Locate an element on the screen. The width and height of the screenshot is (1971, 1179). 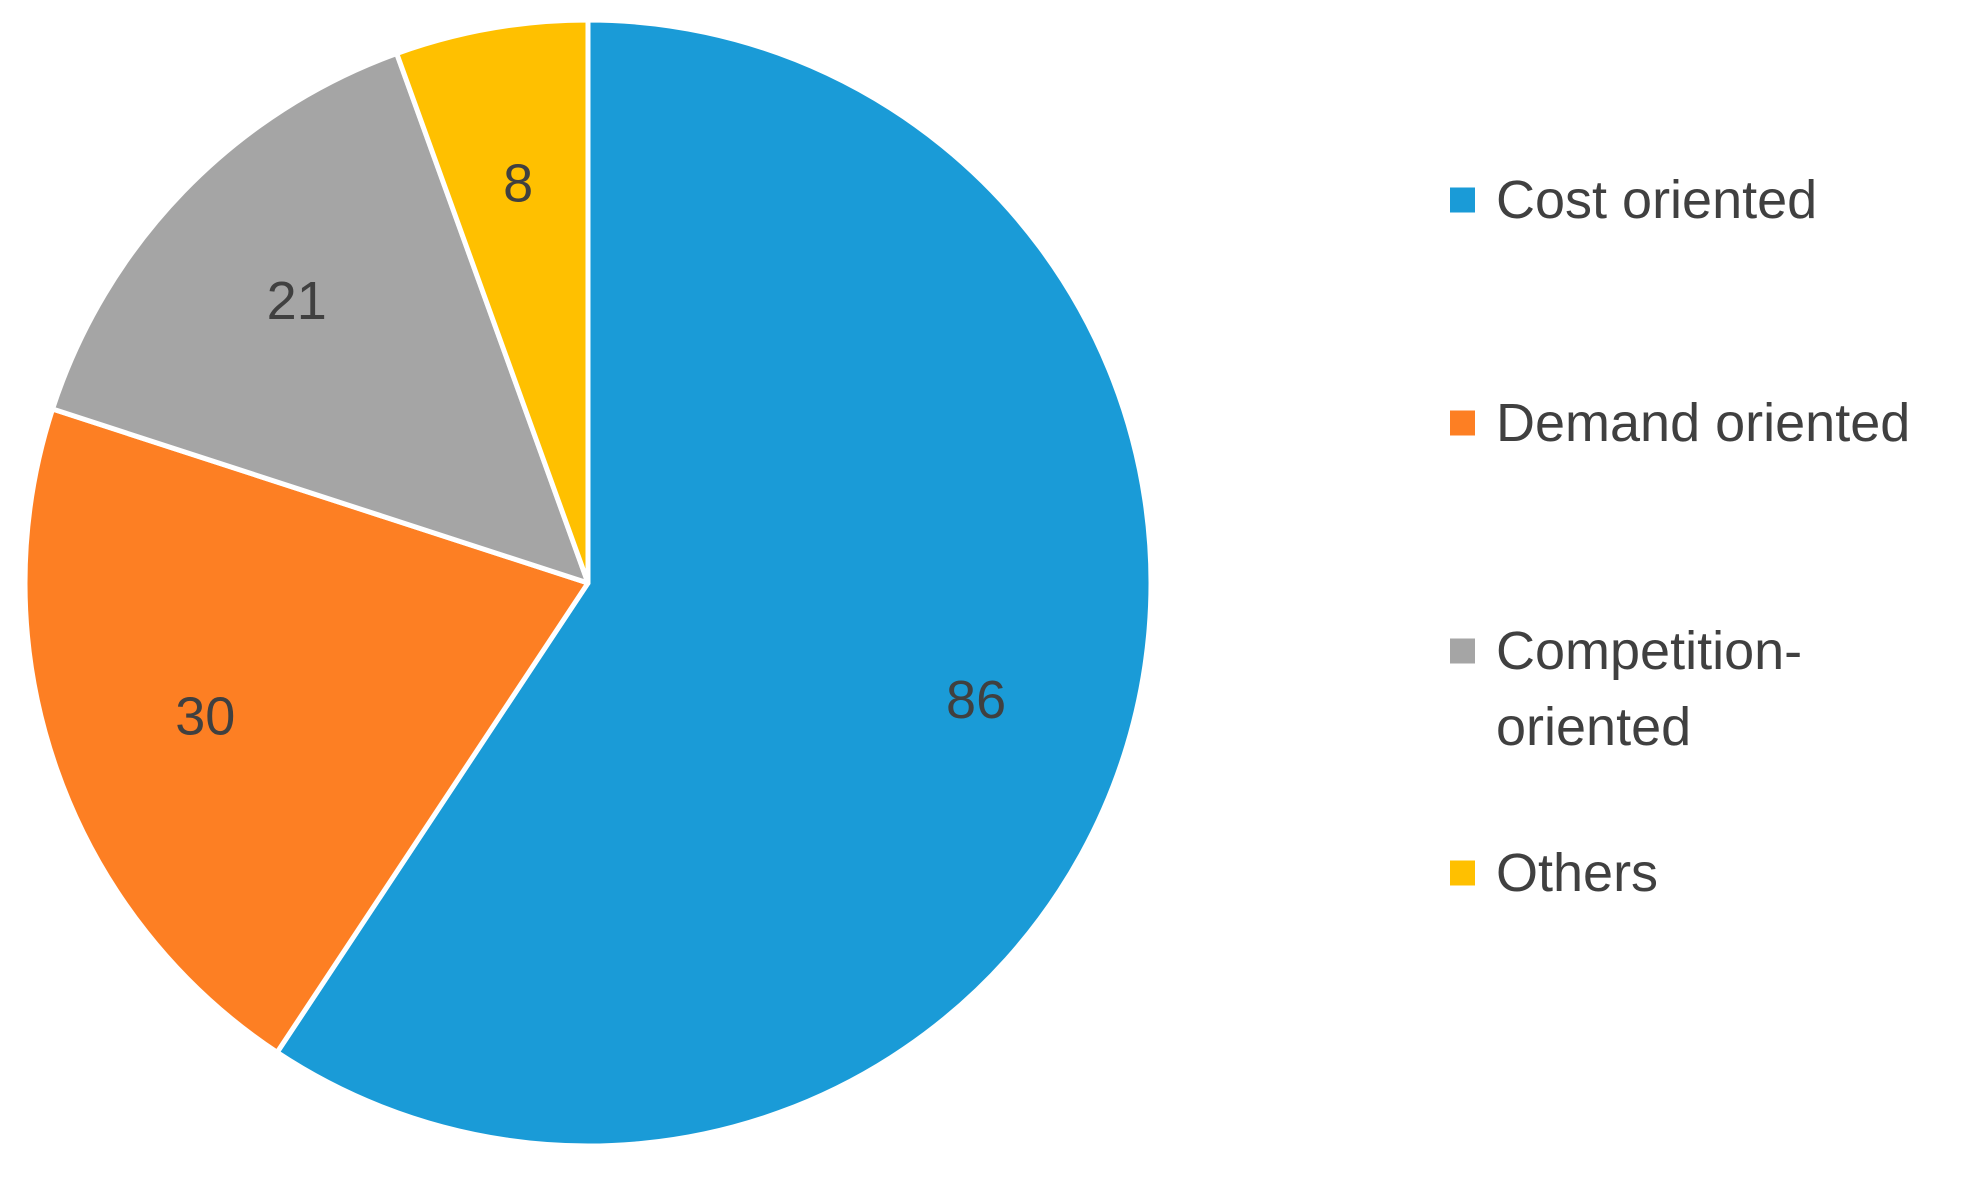
data-label-competition-oriented: 21 is located at coordinates (297, 301).